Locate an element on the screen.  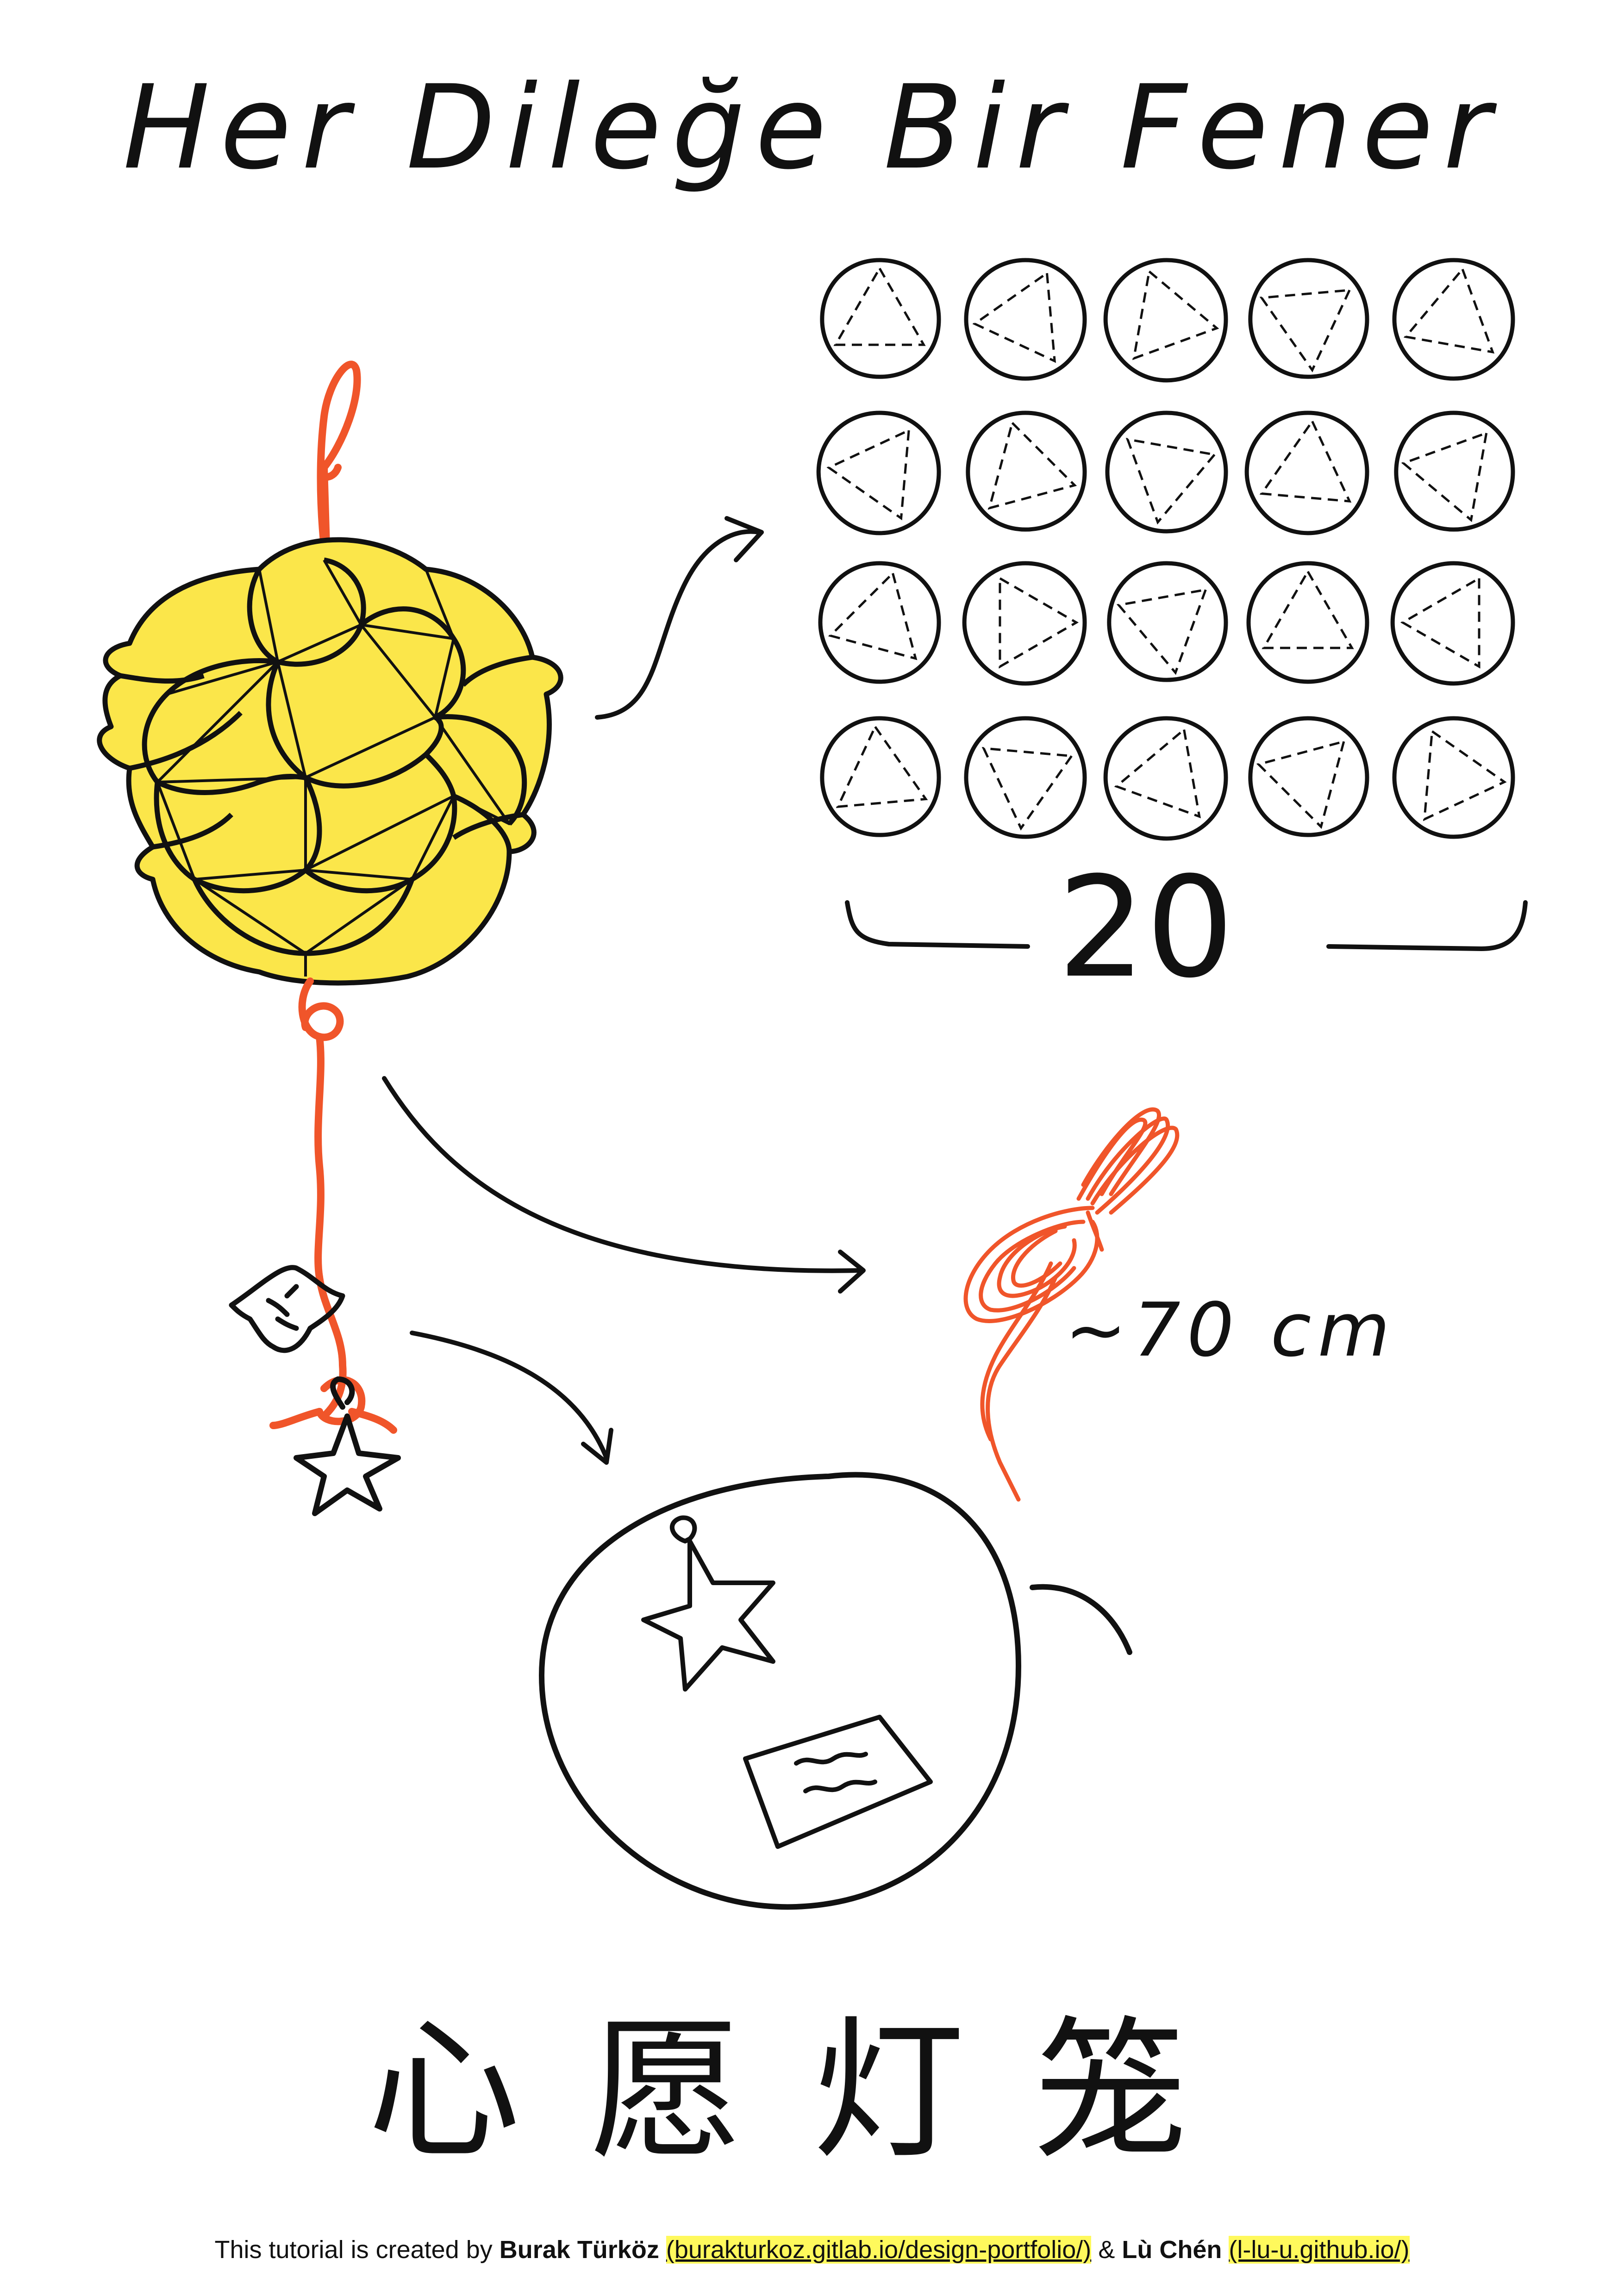
hanging-cord-top is located at coordinates (339, 455).